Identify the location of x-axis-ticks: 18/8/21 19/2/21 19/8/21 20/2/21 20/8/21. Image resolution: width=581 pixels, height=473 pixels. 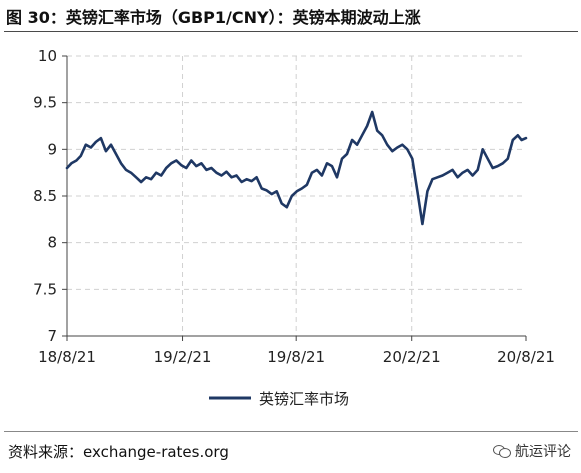
(296, 351).